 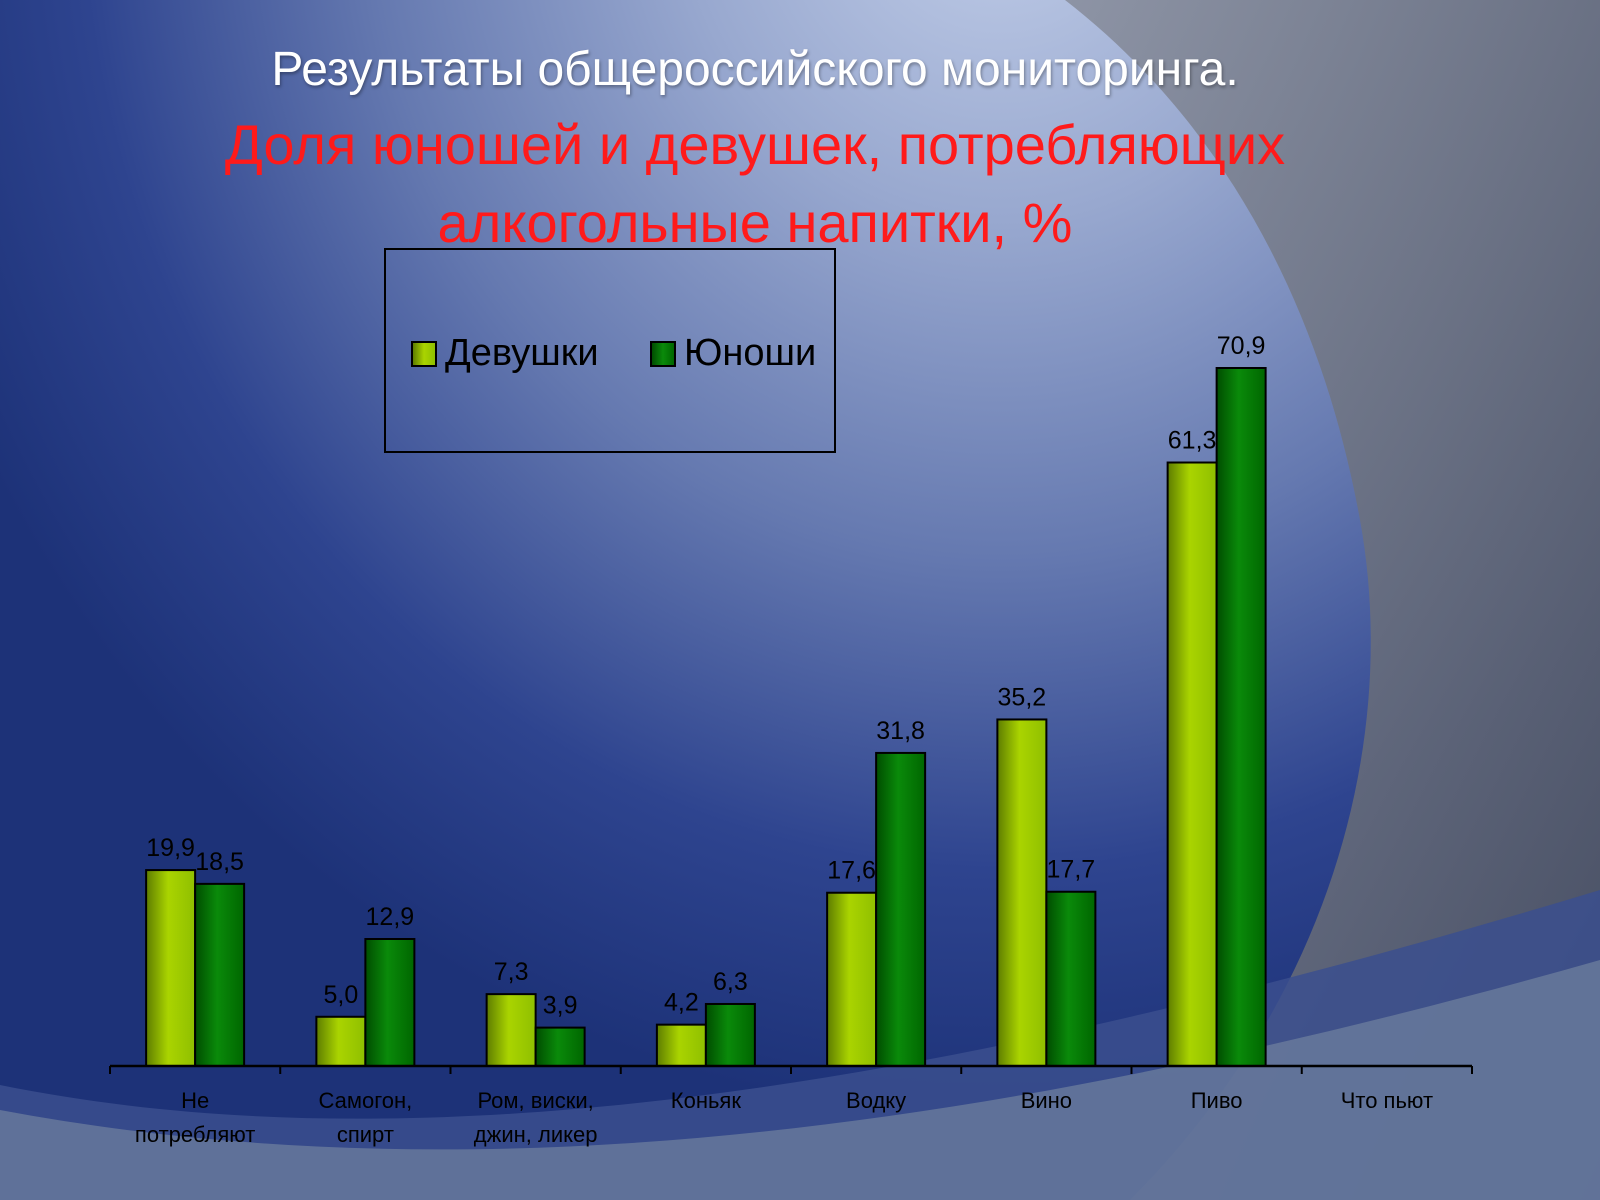 I want to click on value-label-boys-6: 70,9, so click(x=1241, y=346).